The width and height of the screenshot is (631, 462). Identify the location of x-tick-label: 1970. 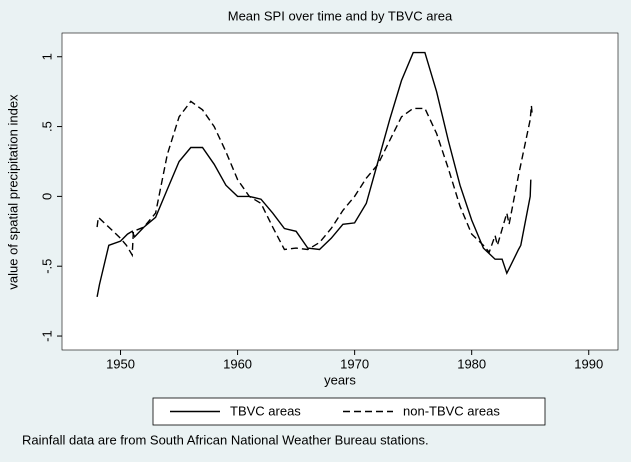
(354, 363).